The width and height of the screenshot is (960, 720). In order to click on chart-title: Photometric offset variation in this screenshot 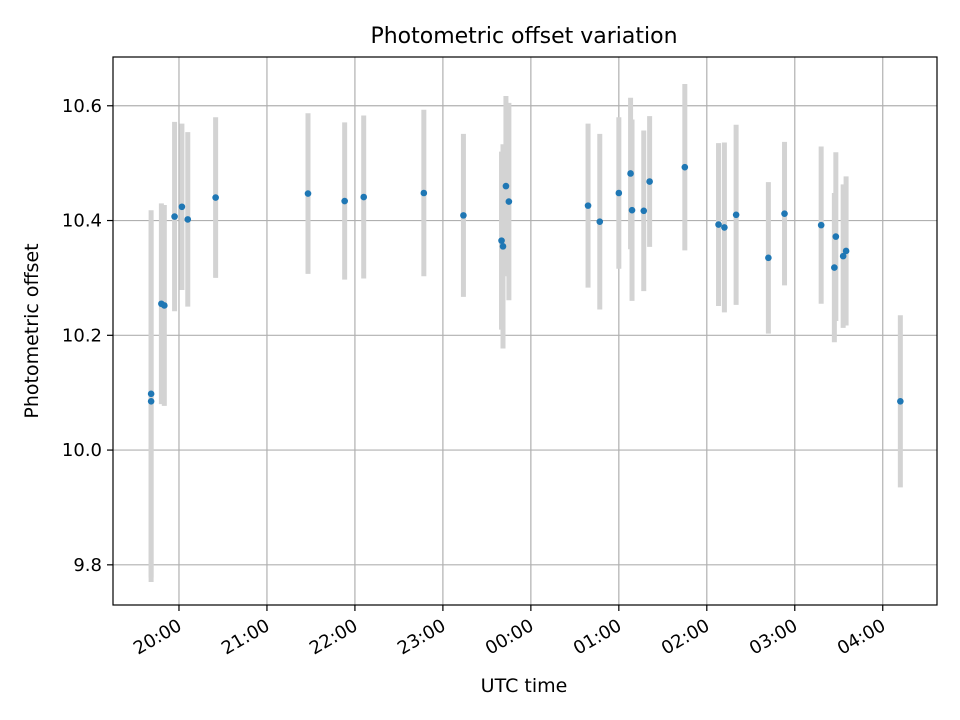, I will do `click(523, 36)`.